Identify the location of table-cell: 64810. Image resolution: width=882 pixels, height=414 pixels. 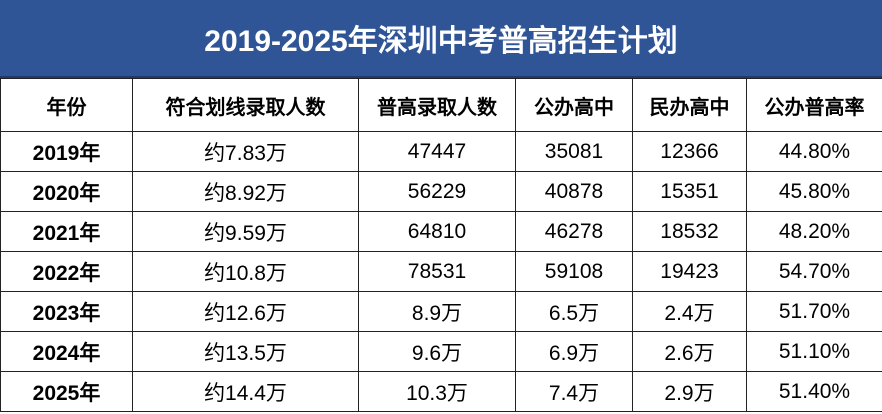
(437, 231).